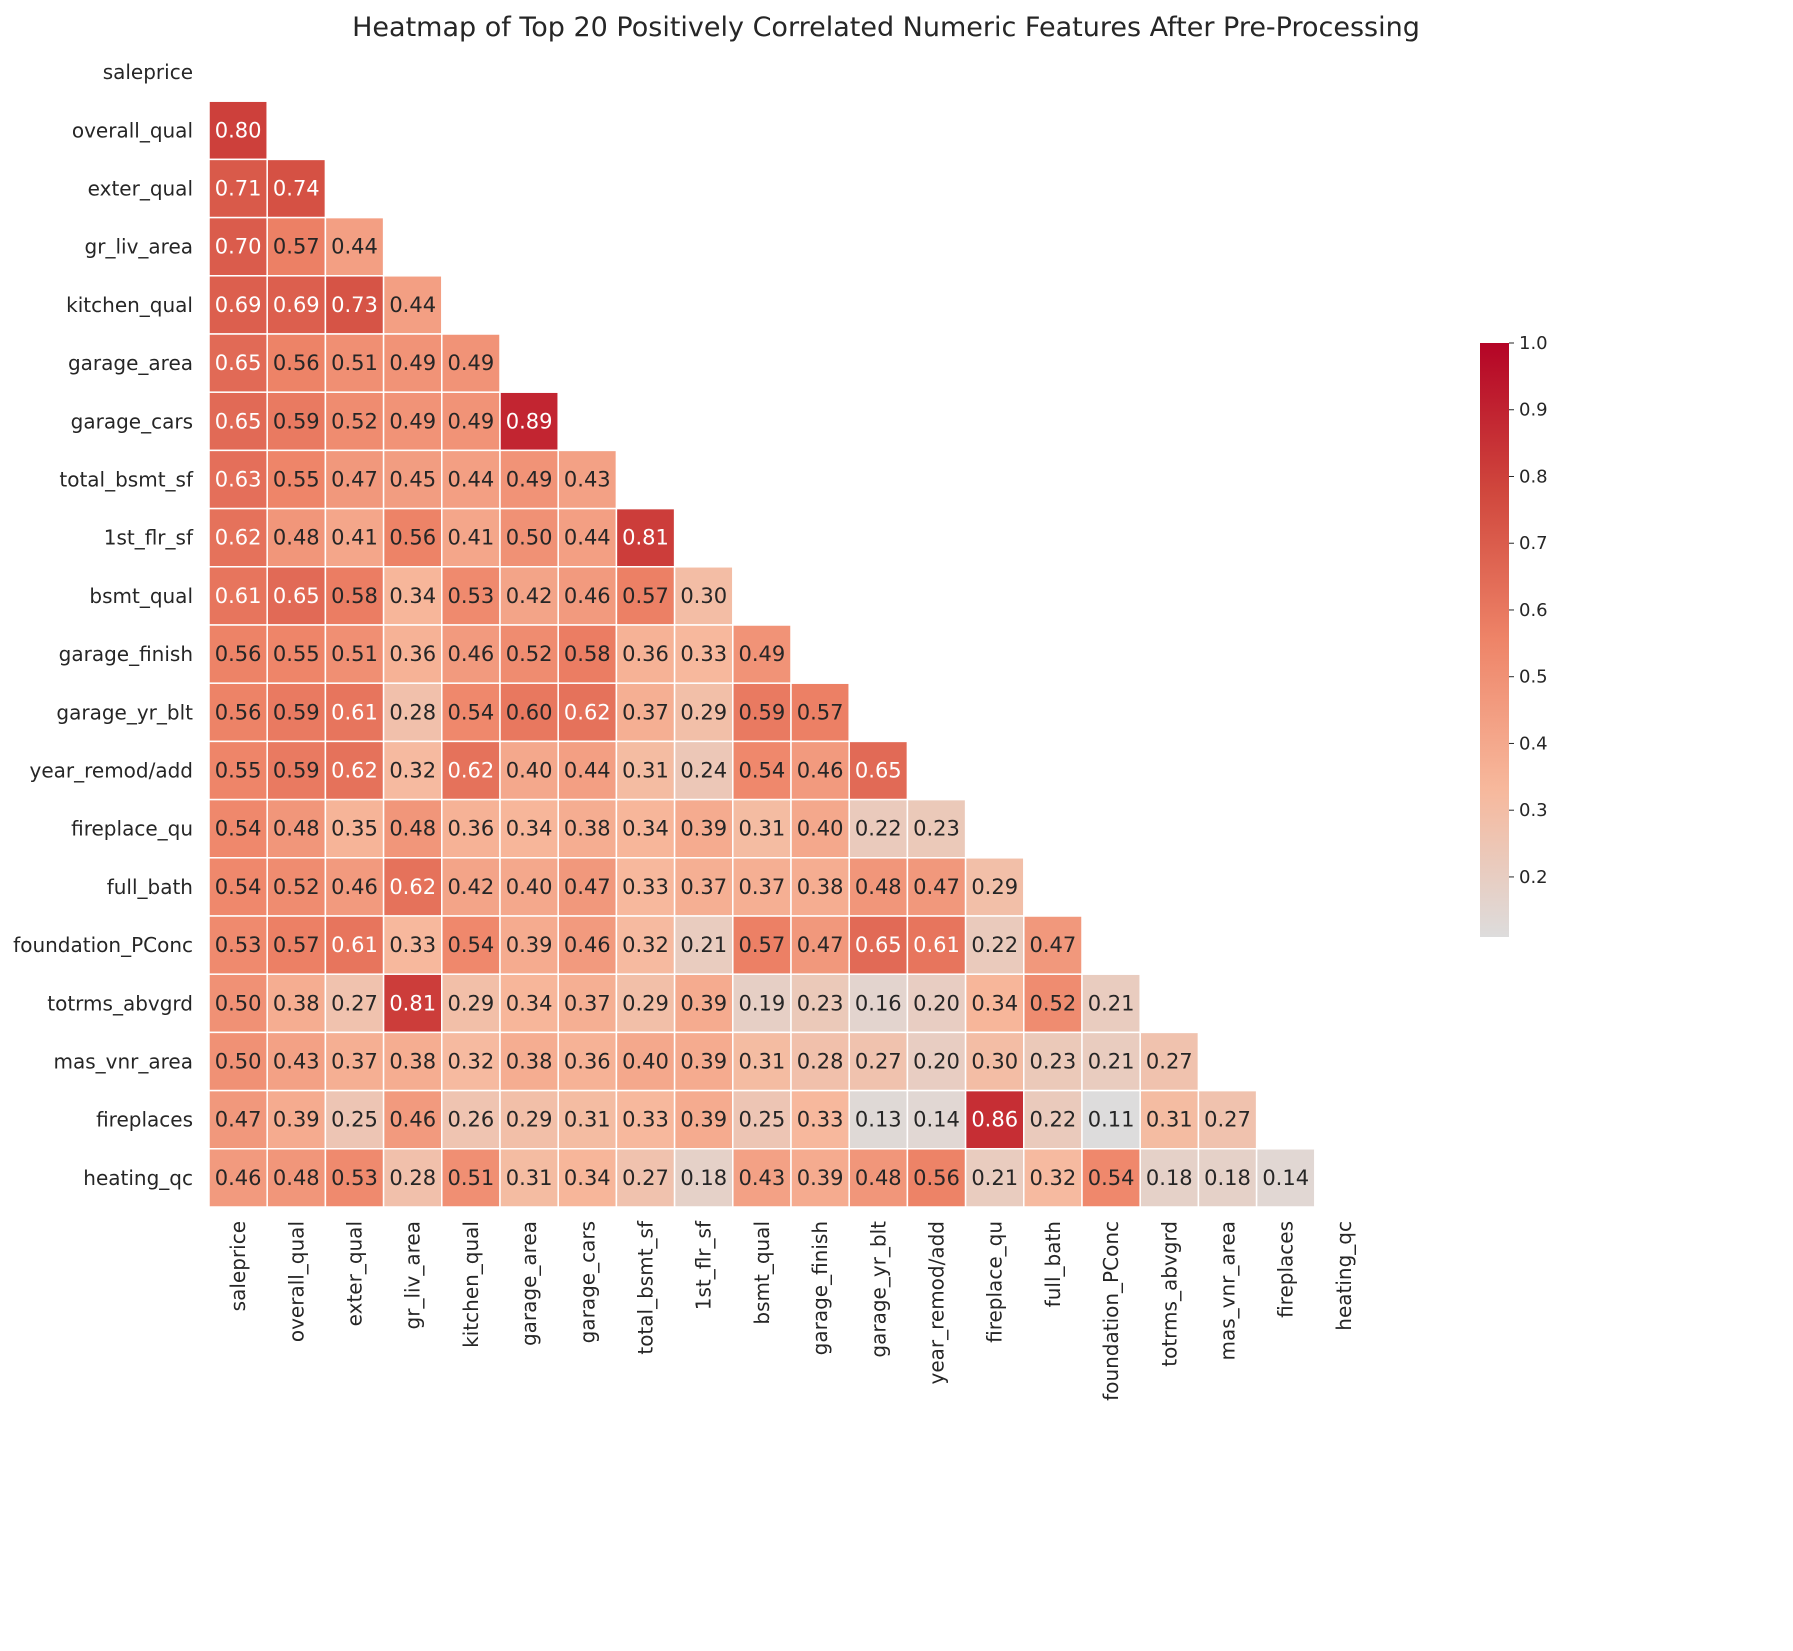 The image size is (1793, 1651). I want to click on heatmap-cell-totrms_abvgrd-foundation_PConc, so click(1111, 1003).